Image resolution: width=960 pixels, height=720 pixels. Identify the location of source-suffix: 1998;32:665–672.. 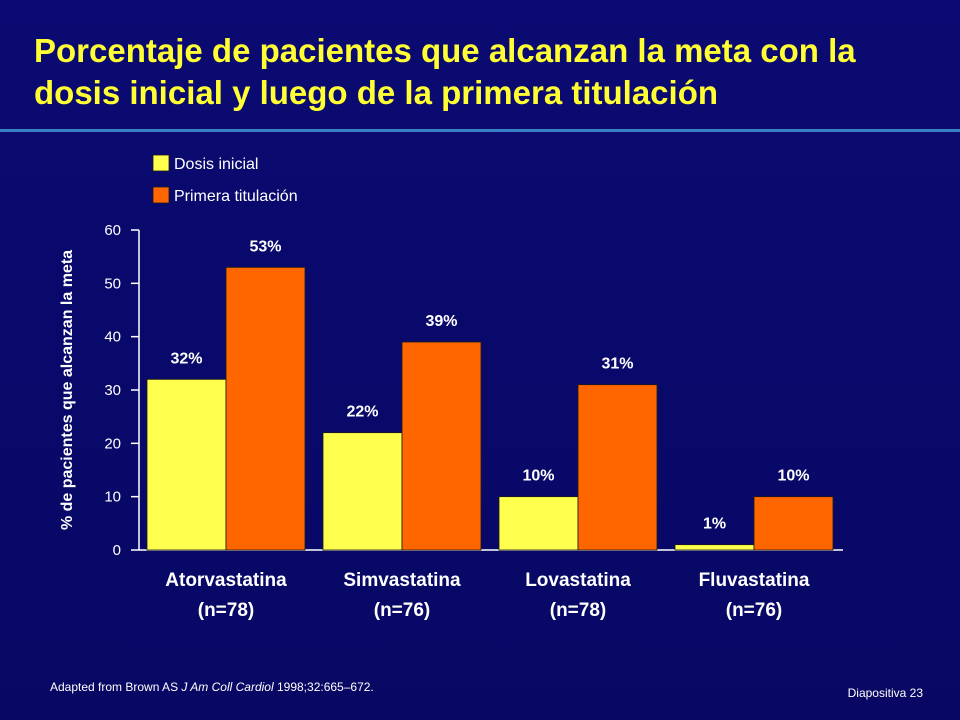
(323, 687).